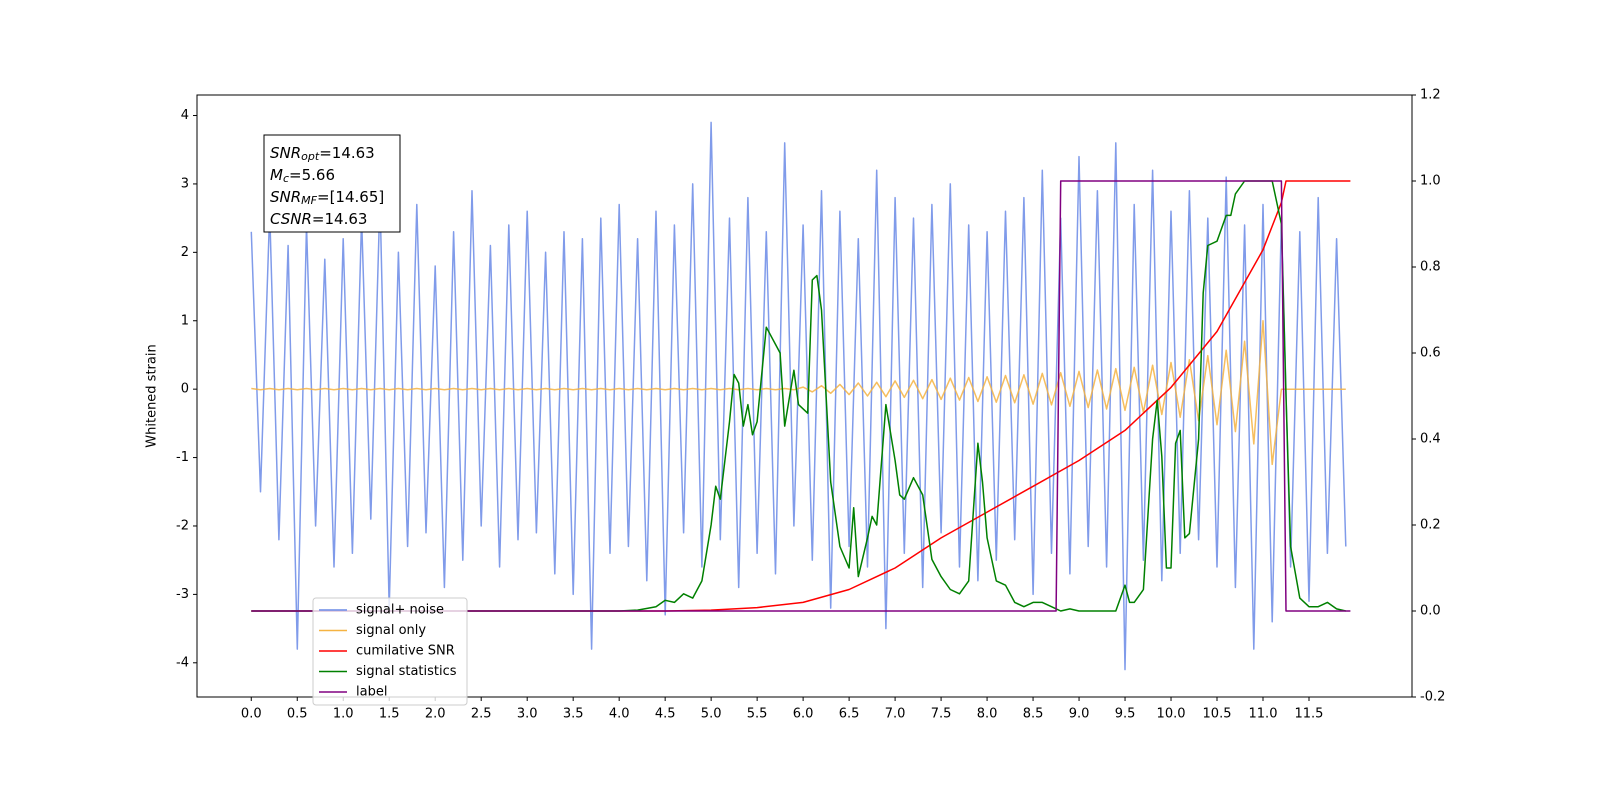  What do you see at coordinates (1430, 267) in the screenshot?
I see `y2-tick-label: 0.8` at bounding box center [1430, 267].